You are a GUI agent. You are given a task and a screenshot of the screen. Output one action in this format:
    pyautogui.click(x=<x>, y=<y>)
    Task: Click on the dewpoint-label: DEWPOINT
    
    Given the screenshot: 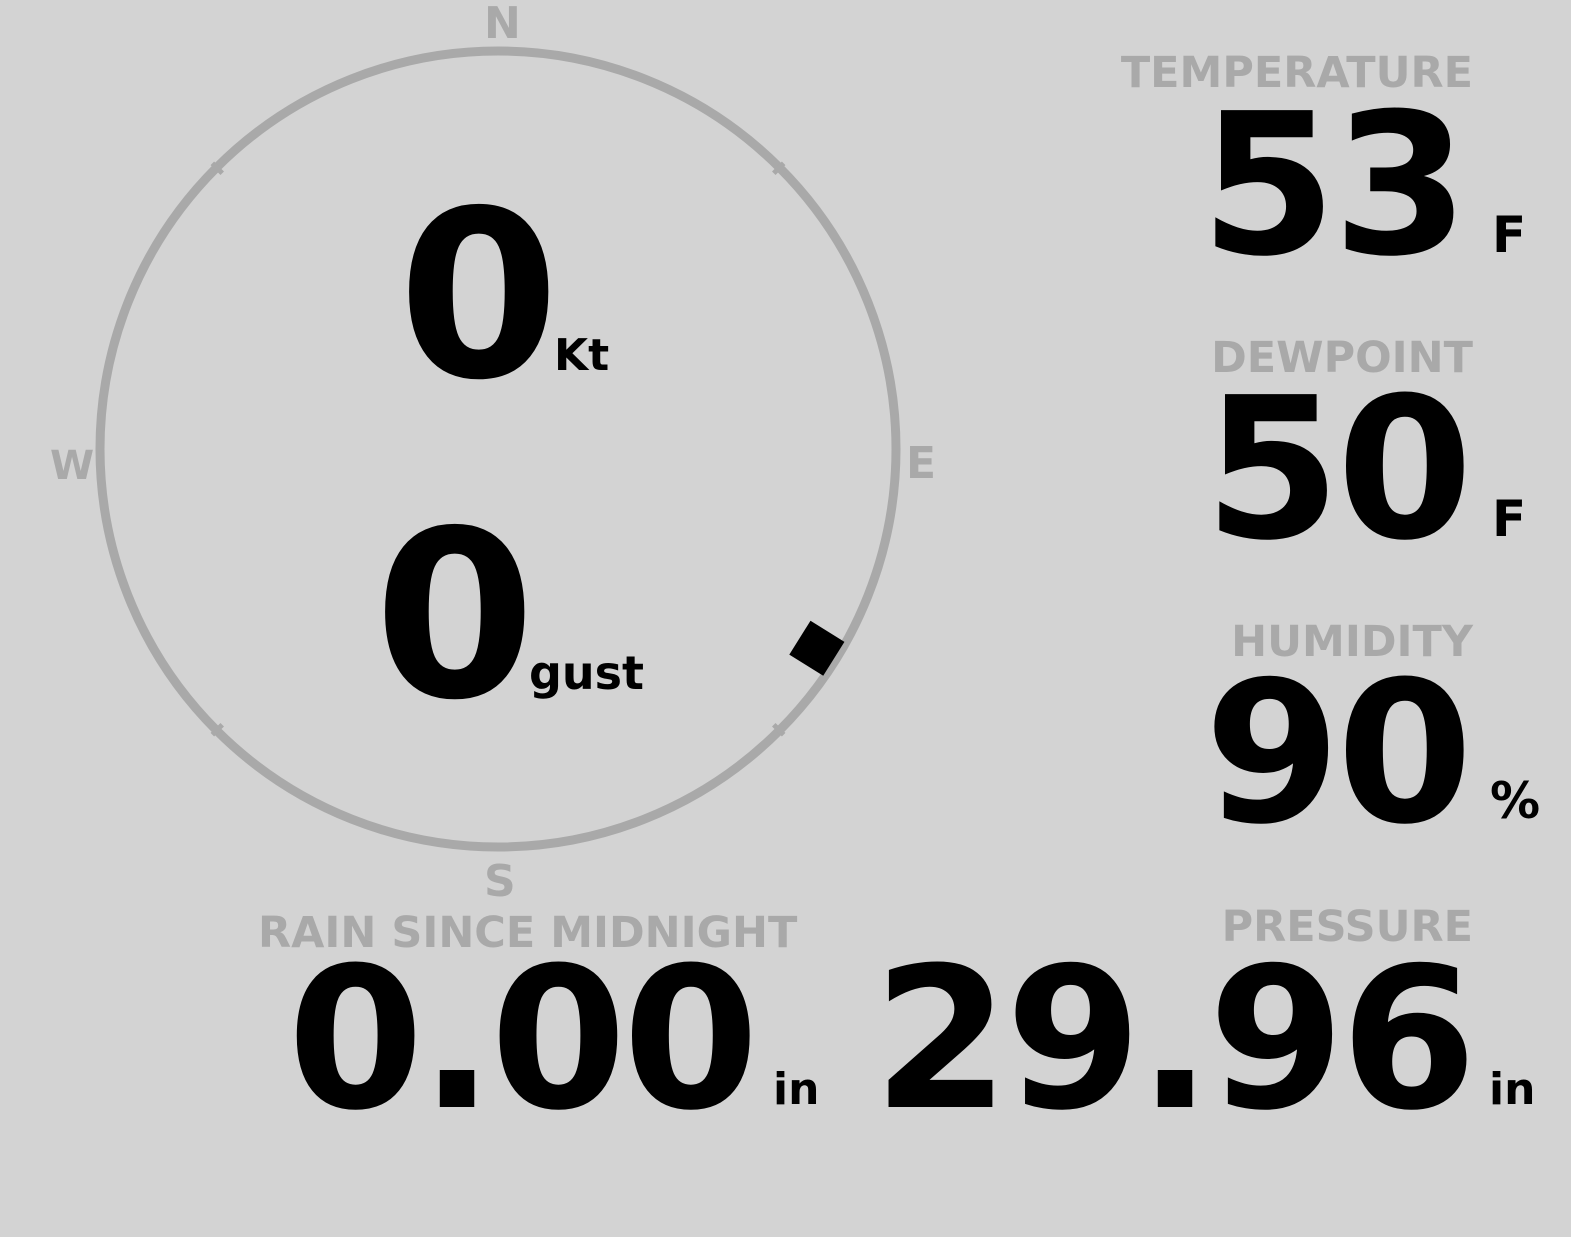 What is the action you would take?
    pyautogui.click(x=1342, y=358)
    